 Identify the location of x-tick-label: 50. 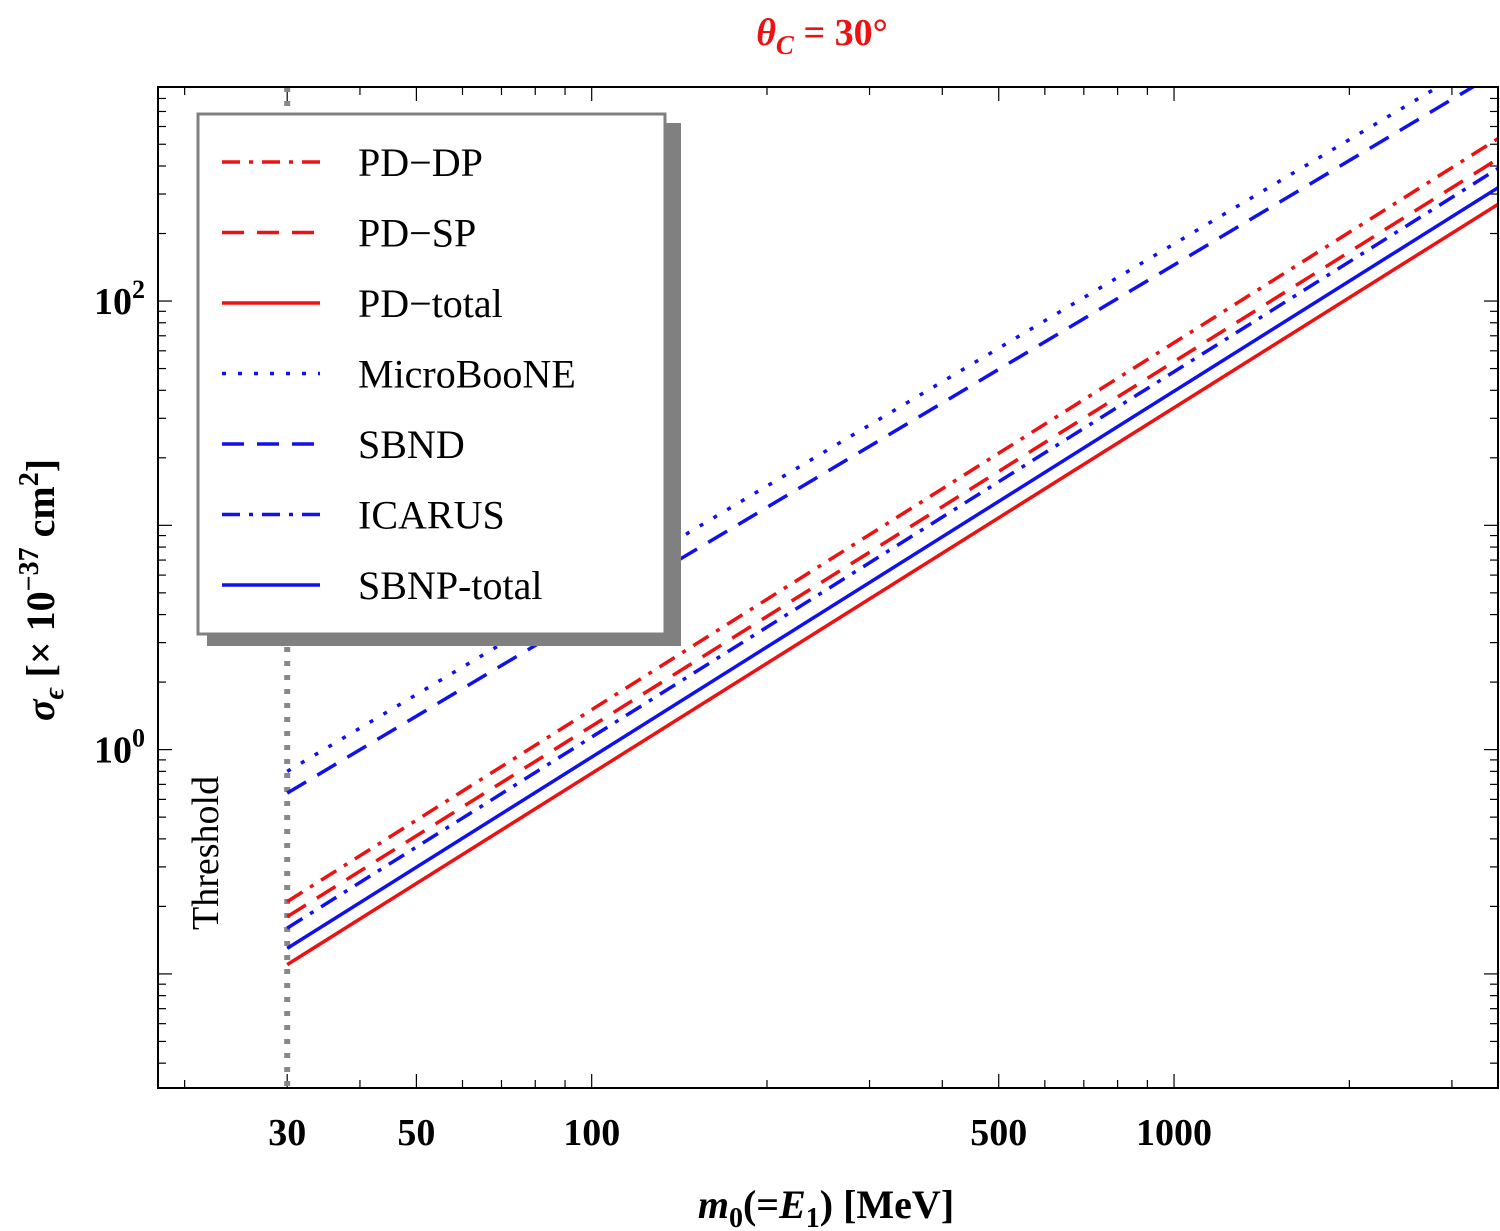
(416, 1133).